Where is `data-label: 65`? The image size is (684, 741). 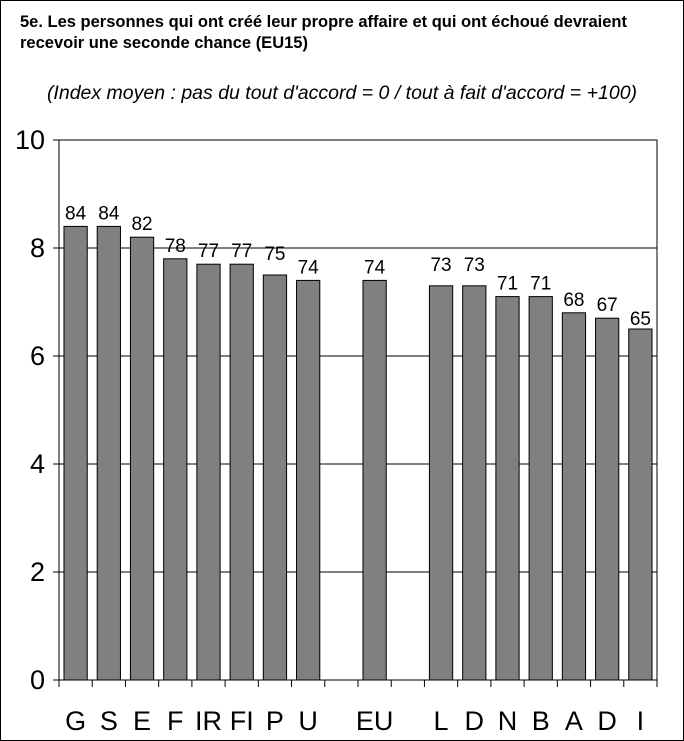 data-label: 65 is located at coordinates (640, 319).